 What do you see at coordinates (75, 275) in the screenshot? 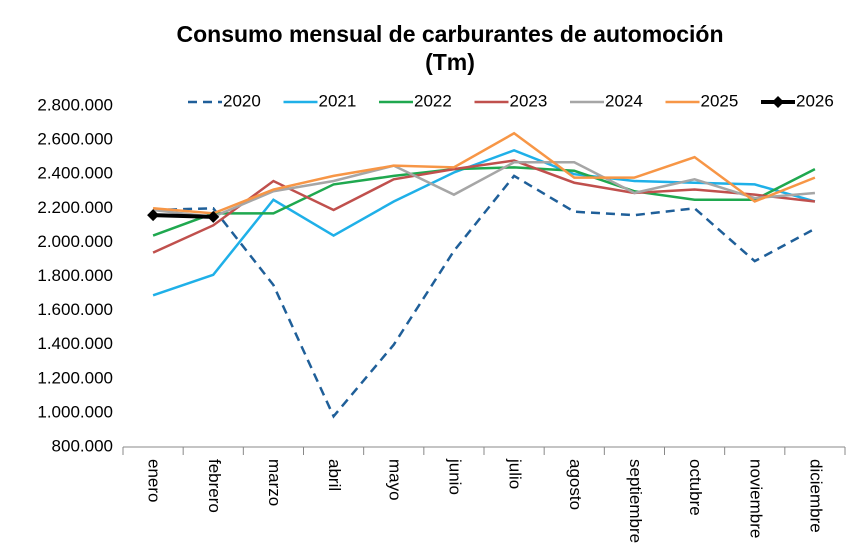
I see `y-tick-label: 1.800.000` at bounding box center [75, 275].